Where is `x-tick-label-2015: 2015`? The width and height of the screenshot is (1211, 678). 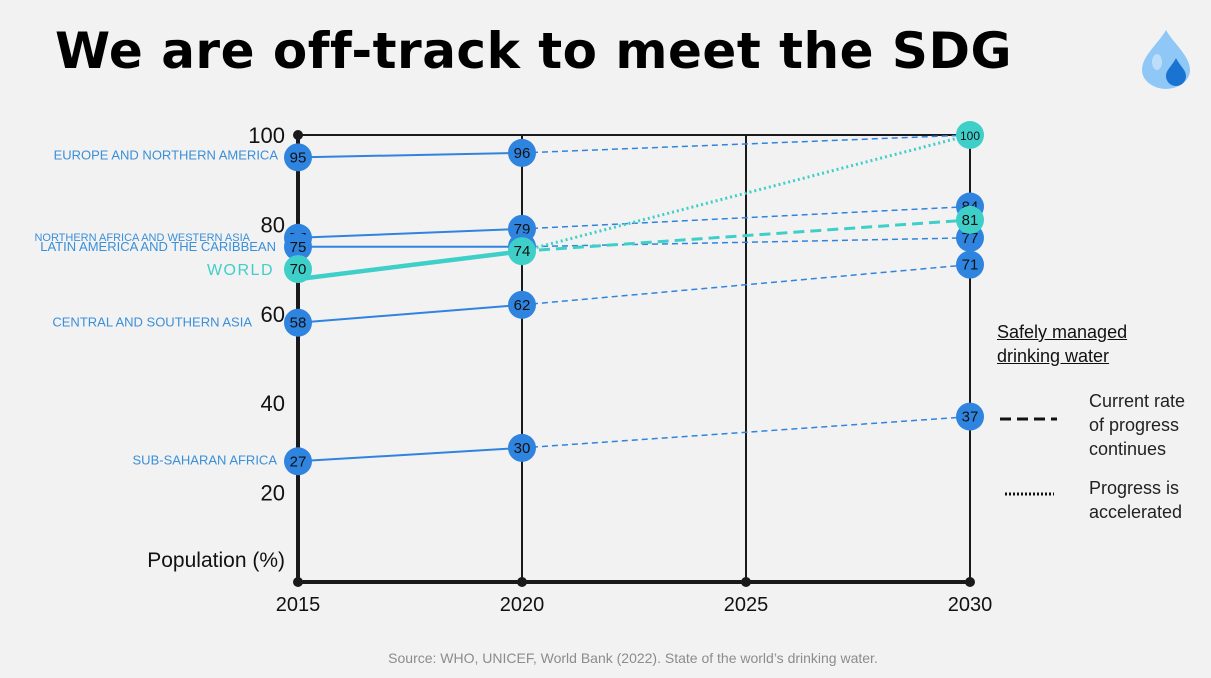 x-tick-label-2015: 2015 is located at coordinates (298, 605).